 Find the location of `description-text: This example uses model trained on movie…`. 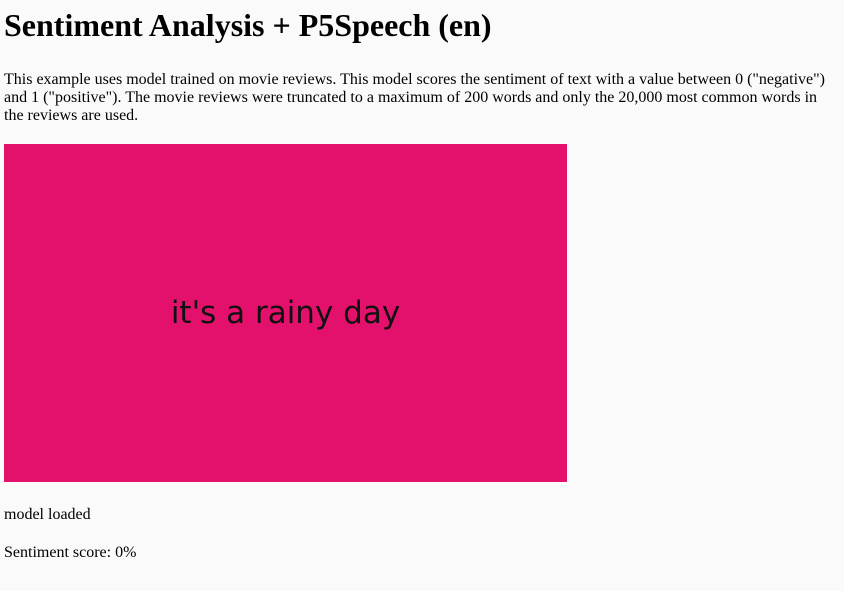

description-text: This example uses model trained on movie… is located at coordinates (414, 97).